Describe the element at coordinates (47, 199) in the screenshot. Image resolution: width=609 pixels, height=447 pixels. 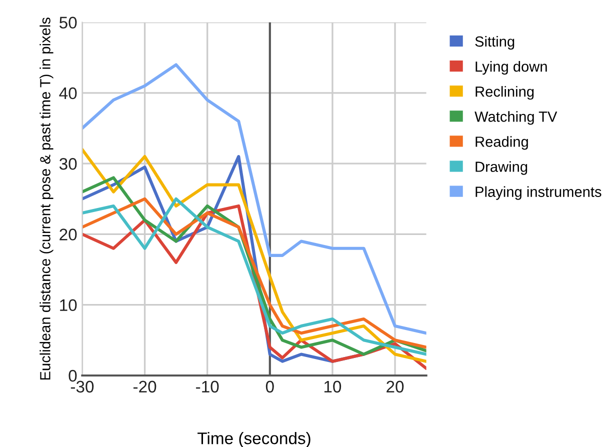
I see `y-axis-title: Euclidean distance (current pose & past time T) in pixels` at that location.